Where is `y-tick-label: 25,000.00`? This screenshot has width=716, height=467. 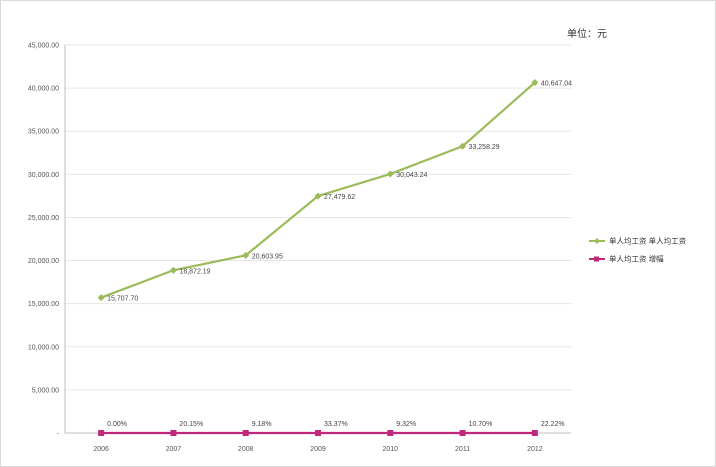
y-tick-label: 25,000.00 is located at coordinates (43, 218).